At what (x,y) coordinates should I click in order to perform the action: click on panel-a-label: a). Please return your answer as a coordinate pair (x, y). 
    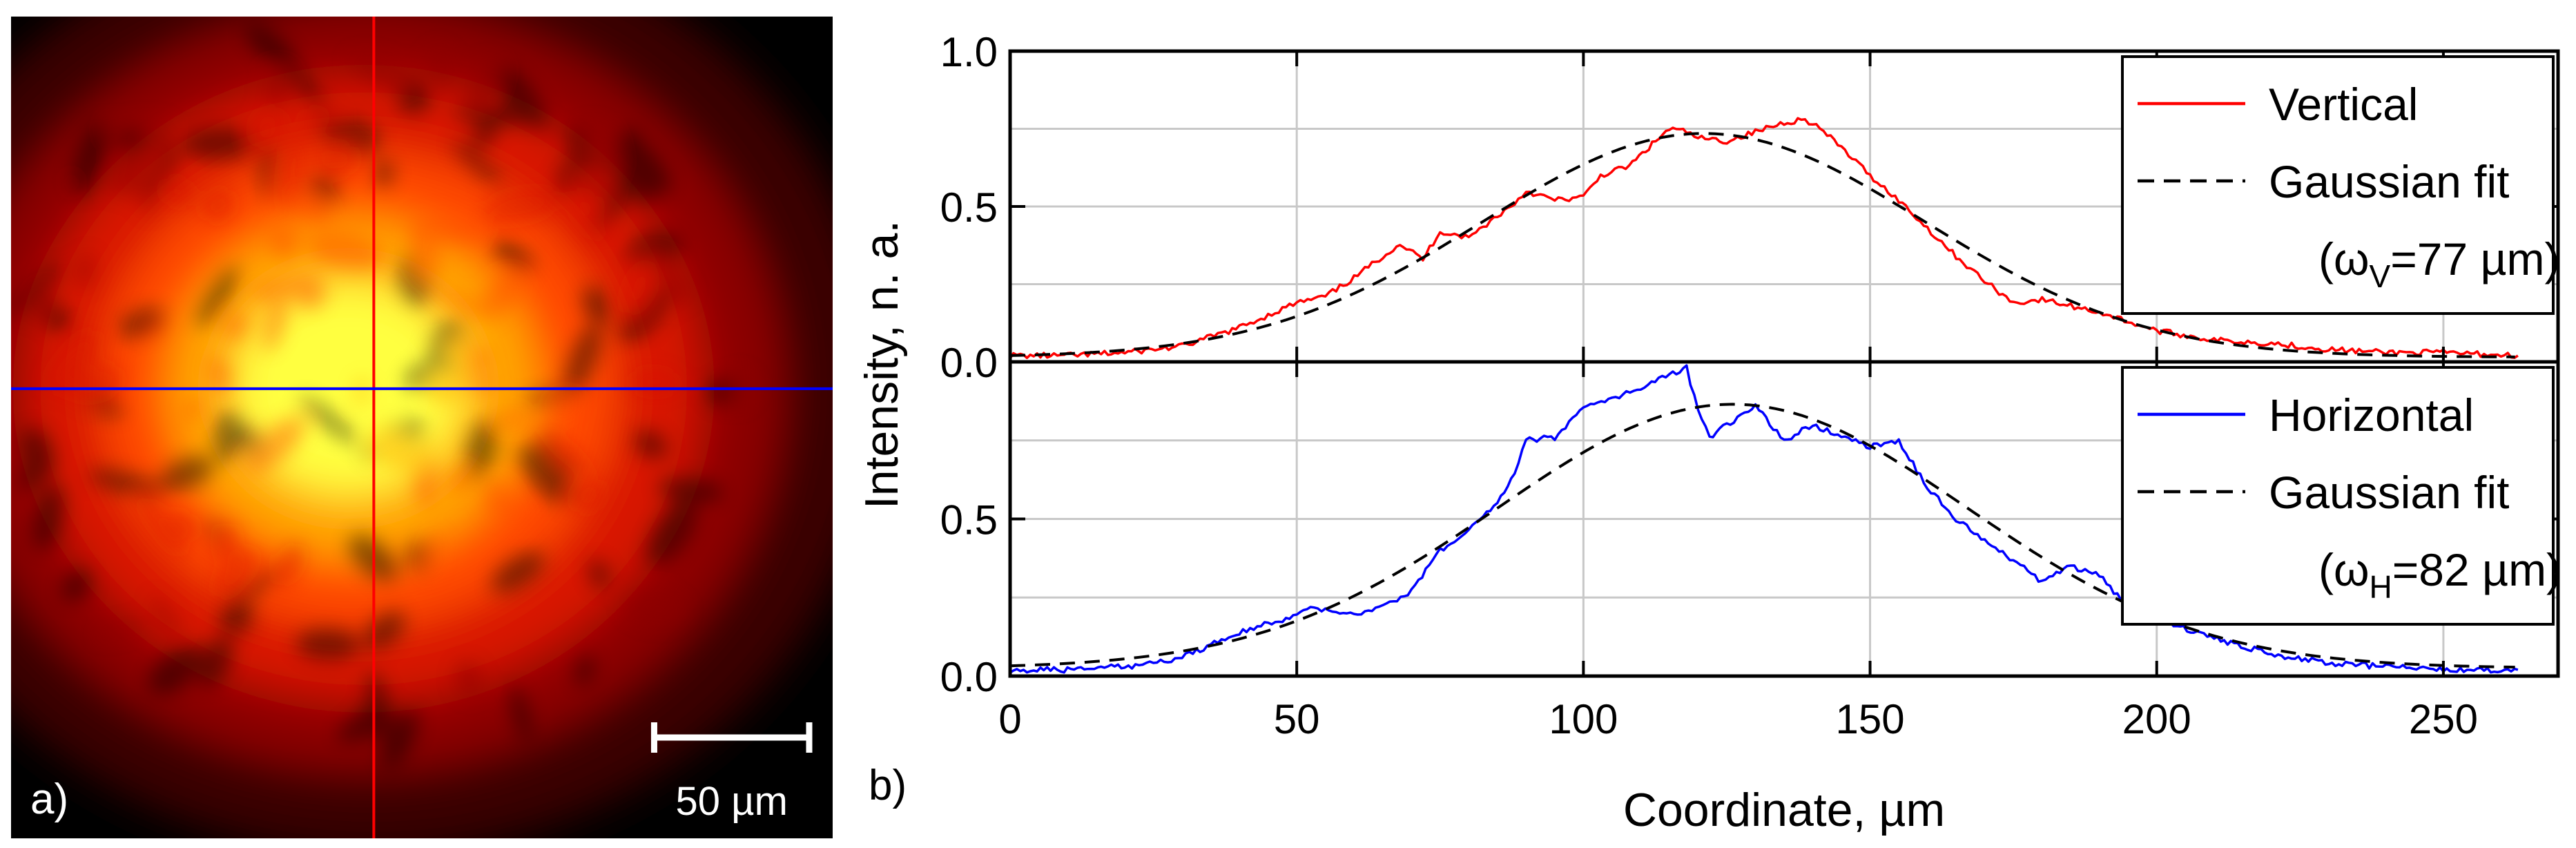
    Looking at the image, I should click on (49, 799).